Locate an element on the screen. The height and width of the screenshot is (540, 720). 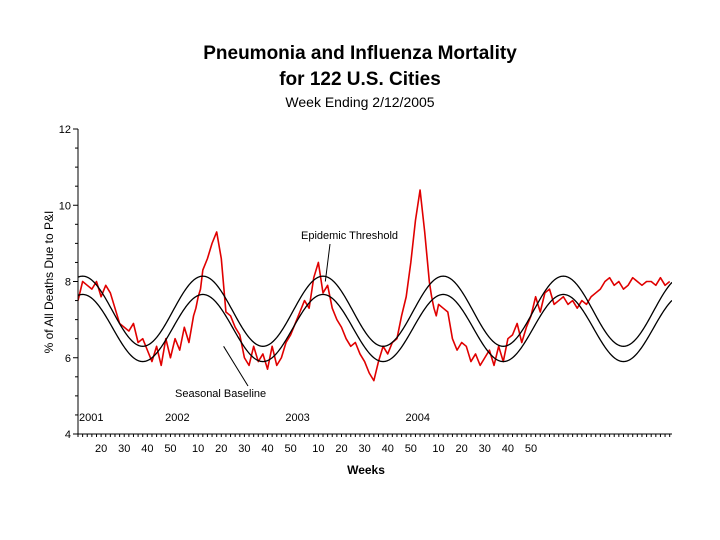
y-tick-label: 6 is located at coordinates (68, 359).